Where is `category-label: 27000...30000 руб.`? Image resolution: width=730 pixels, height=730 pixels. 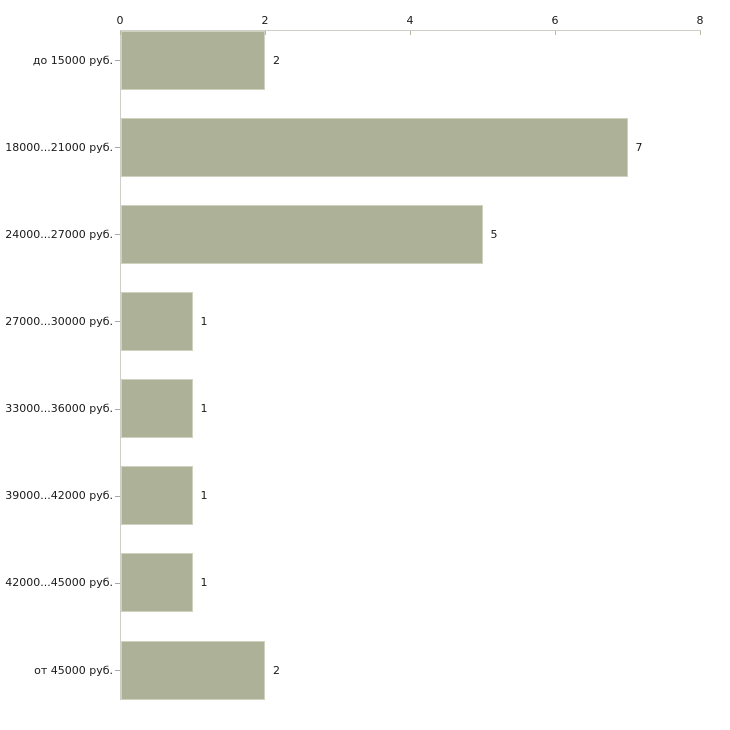 category-label: 27000...30000 руб. is located at coordinates (59, 321).